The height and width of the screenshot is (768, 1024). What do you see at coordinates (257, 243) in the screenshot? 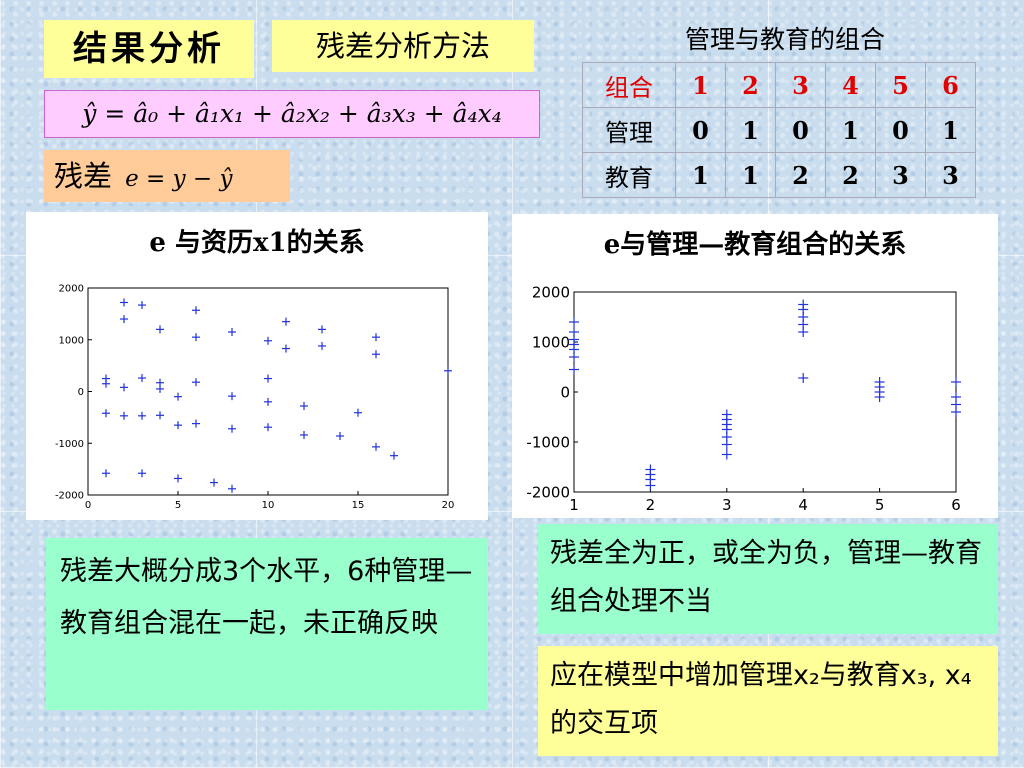
I see `seniority-chart-title: e 与资历x1的关系` at bounding box center [257, 243].